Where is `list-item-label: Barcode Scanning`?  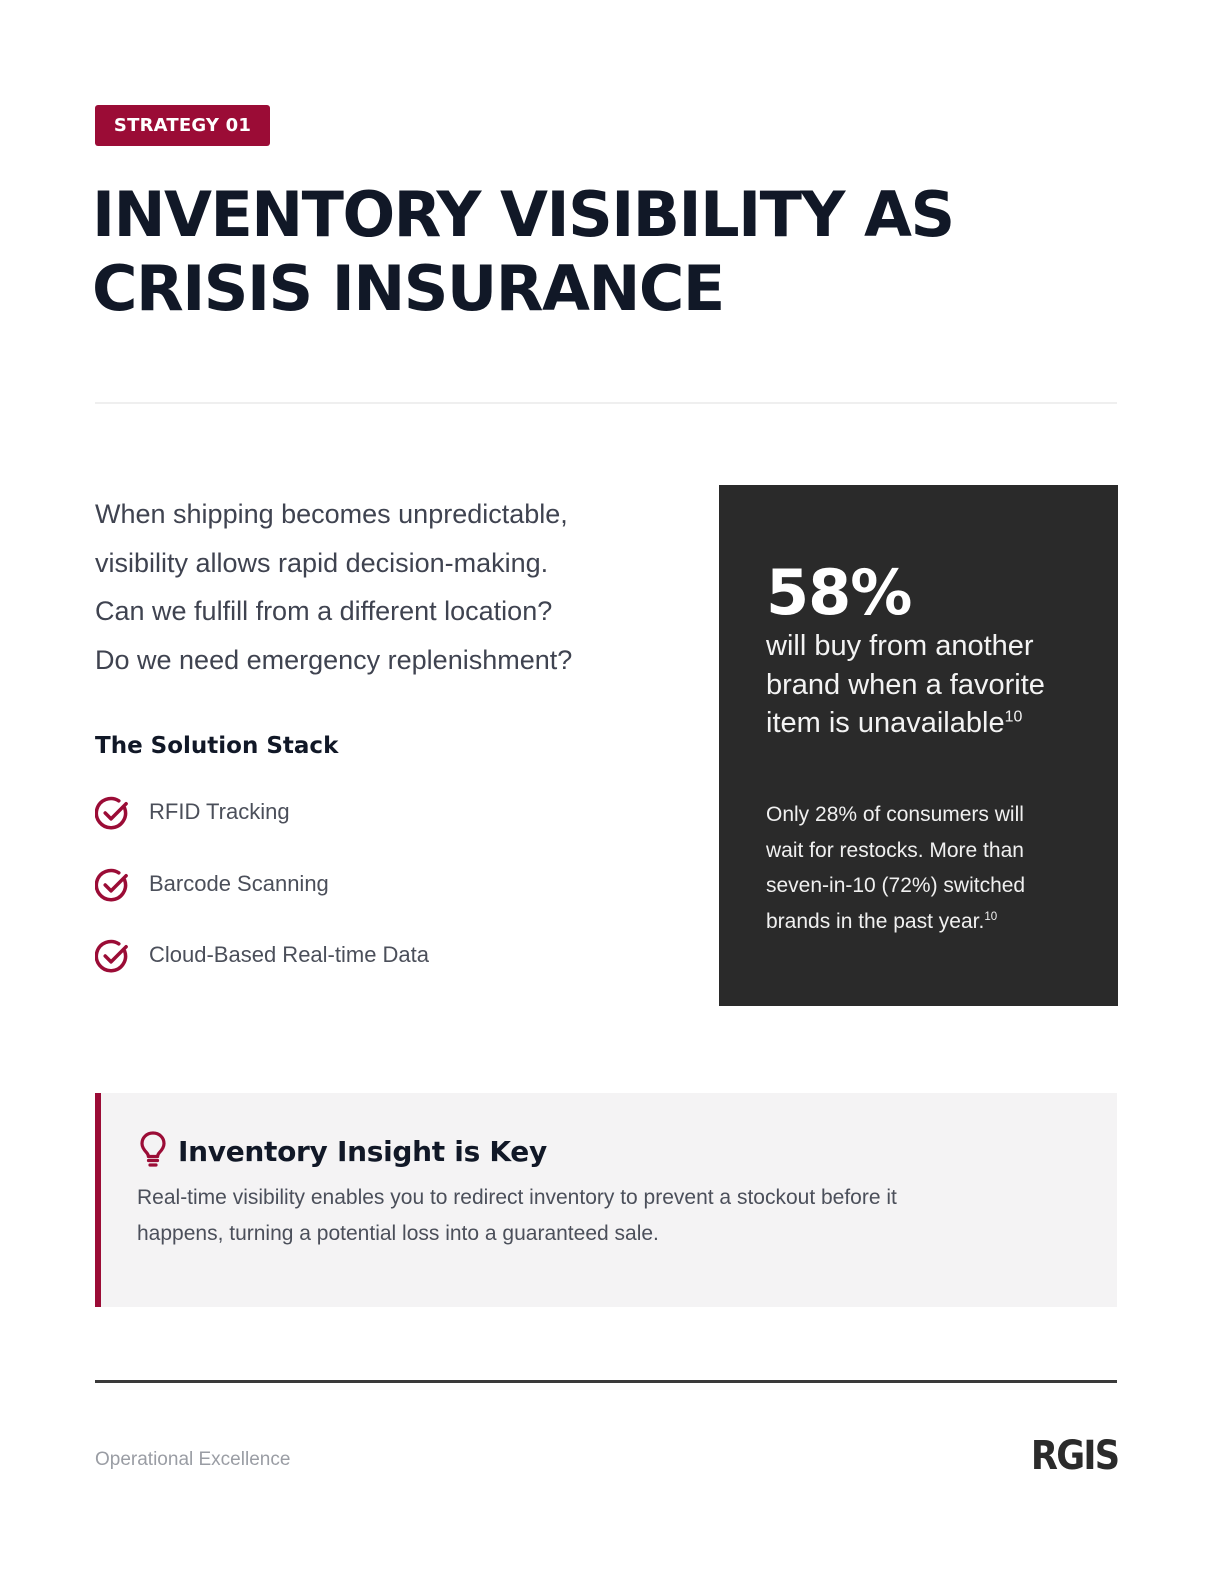
list-item-label: Barcode Scanning is located at coordinates (239, 883).